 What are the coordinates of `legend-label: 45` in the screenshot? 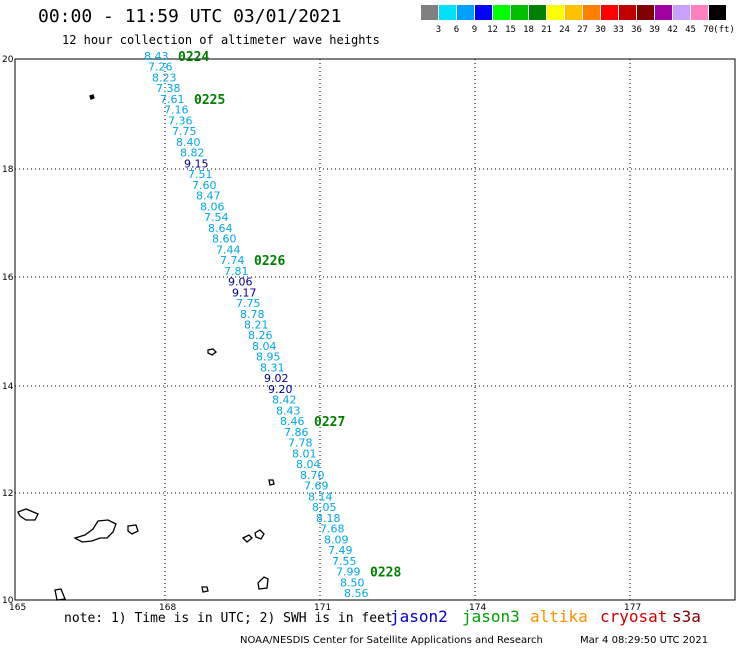 It's located at (690, 30).